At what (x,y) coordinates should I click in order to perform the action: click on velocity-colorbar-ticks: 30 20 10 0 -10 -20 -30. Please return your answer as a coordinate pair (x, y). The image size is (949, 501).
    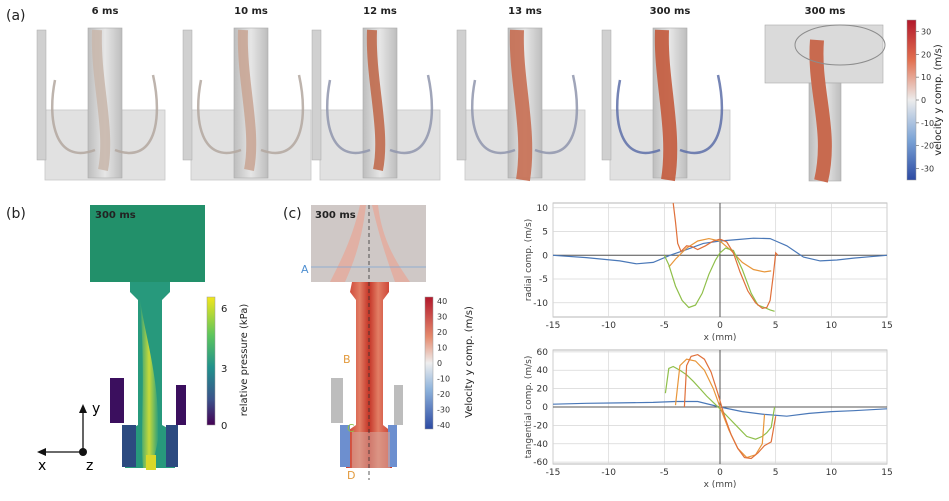
    Looking at the image, I should click on (925, 100).